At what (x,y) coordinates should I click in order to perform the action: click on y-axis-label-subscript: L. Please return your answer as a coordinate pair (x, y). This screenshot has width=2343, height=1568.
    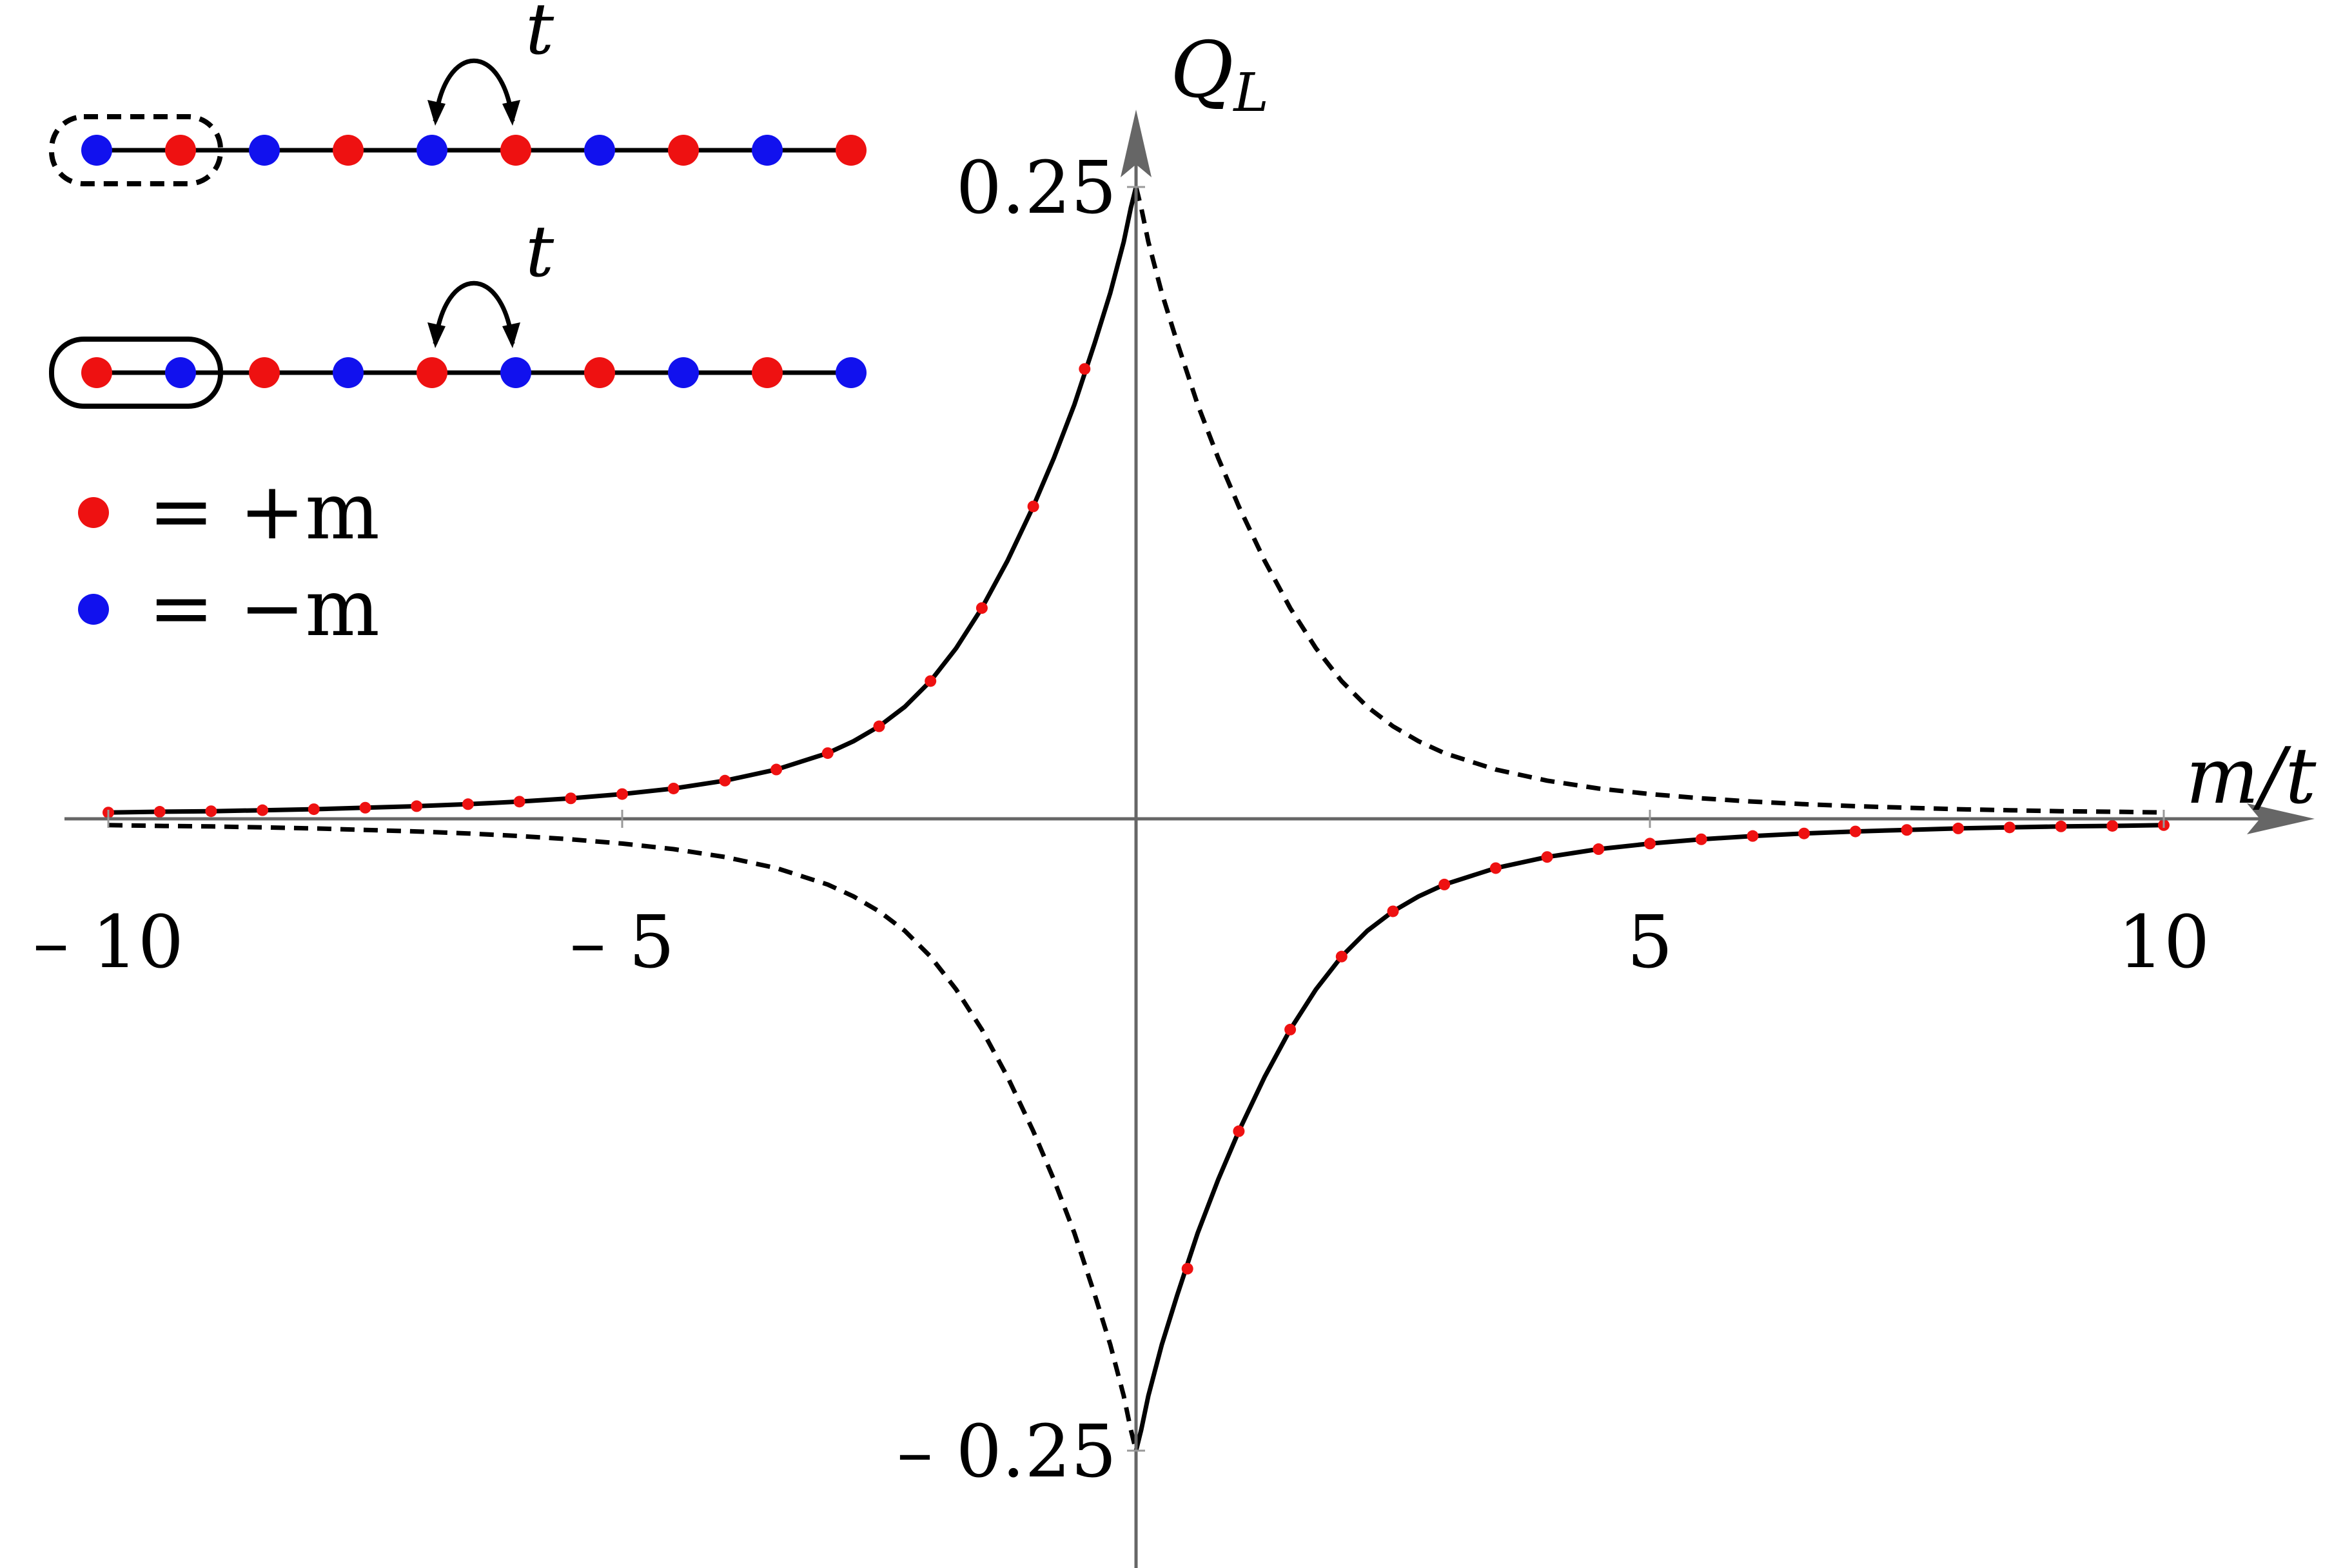
    Looking at the image, I should click on (1250, 93).